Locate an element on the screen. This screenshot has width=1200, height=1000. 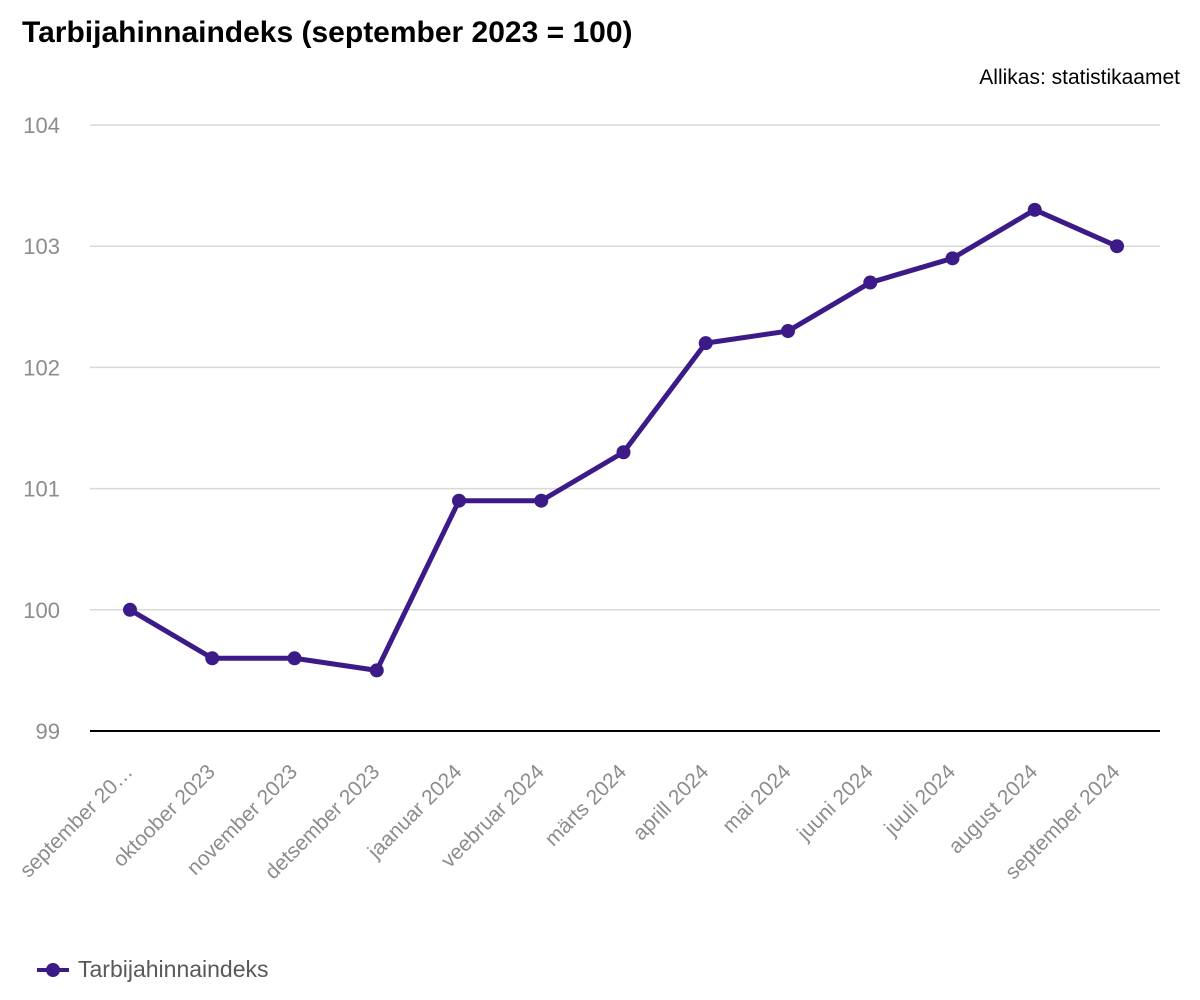
y-tick-label: 104 is located at coordinates (41, 125).